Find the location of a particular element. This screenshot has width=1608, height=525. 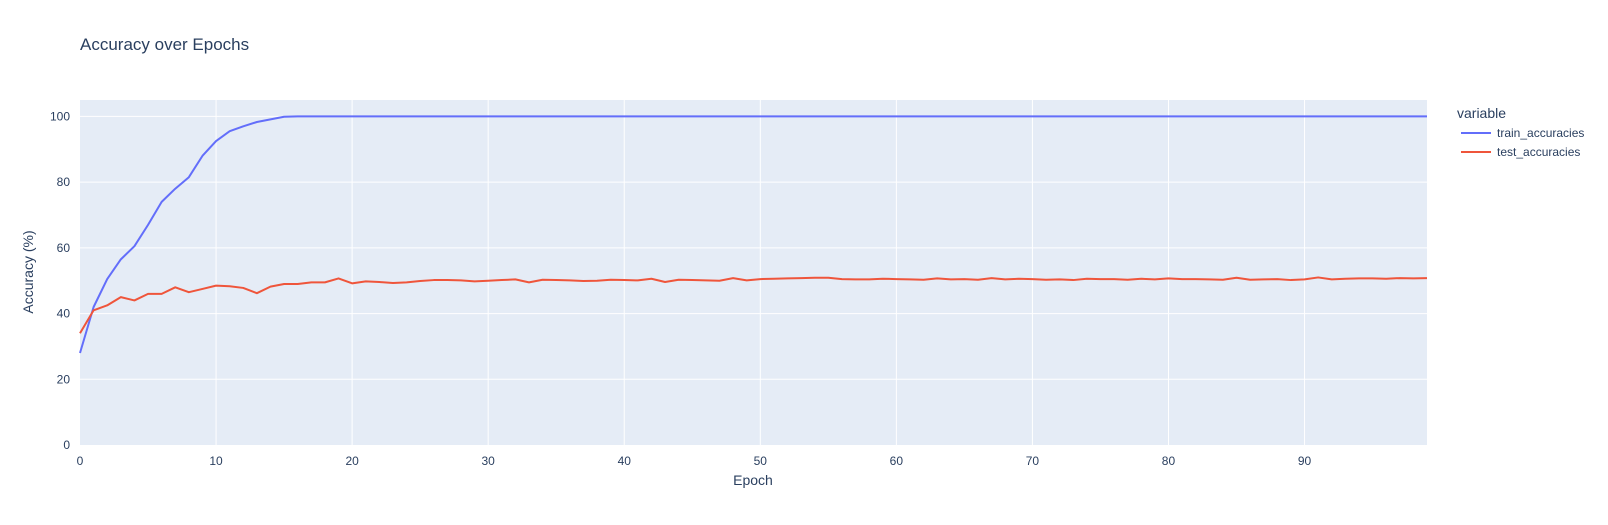

y-tick-label: 0 is located at coordinates (66, 445).